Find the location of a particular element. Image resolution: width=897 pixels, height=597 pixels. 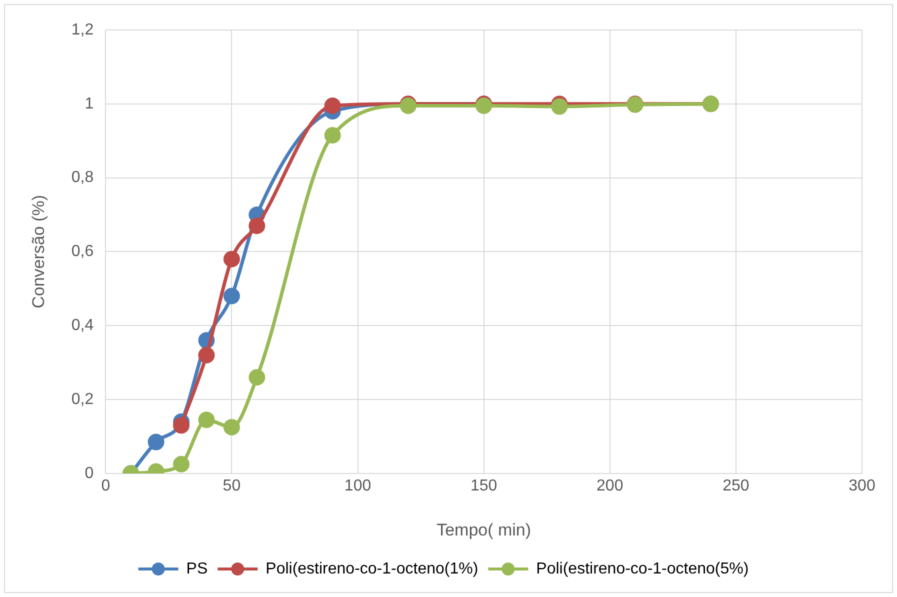

y-tick-label: 0,8 is located at coordinates (82, 177).